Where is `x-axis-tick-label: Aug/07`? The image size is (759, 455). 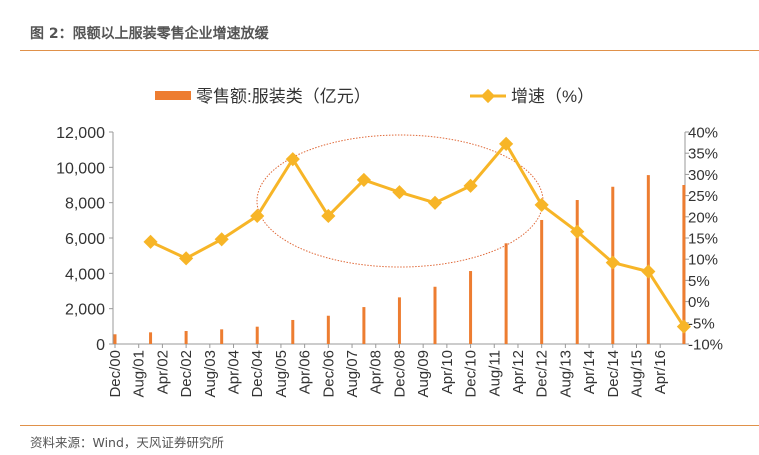 x-axis-tick-label: Aug/07 is located at coordinates (352, 374).